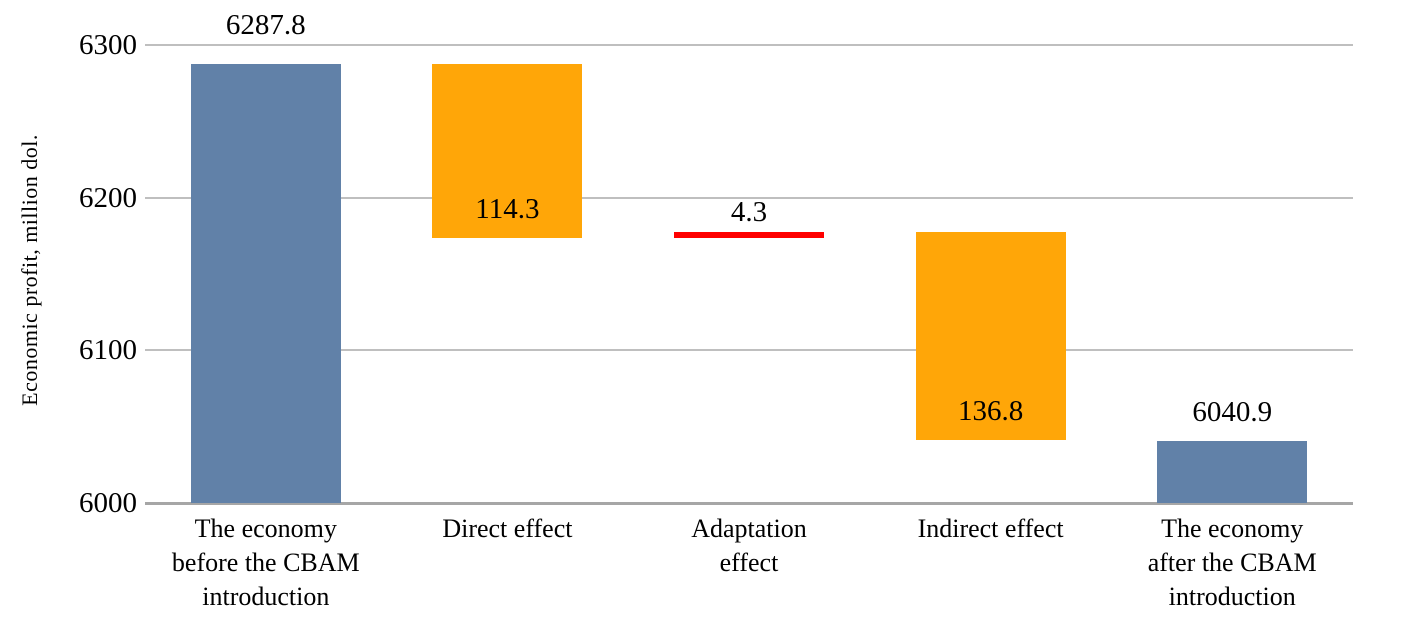  What do you see at coordinates (507, 209) in the screenshot?
I see `bar-value-label: 114.3` at bounding box center [507, 209].